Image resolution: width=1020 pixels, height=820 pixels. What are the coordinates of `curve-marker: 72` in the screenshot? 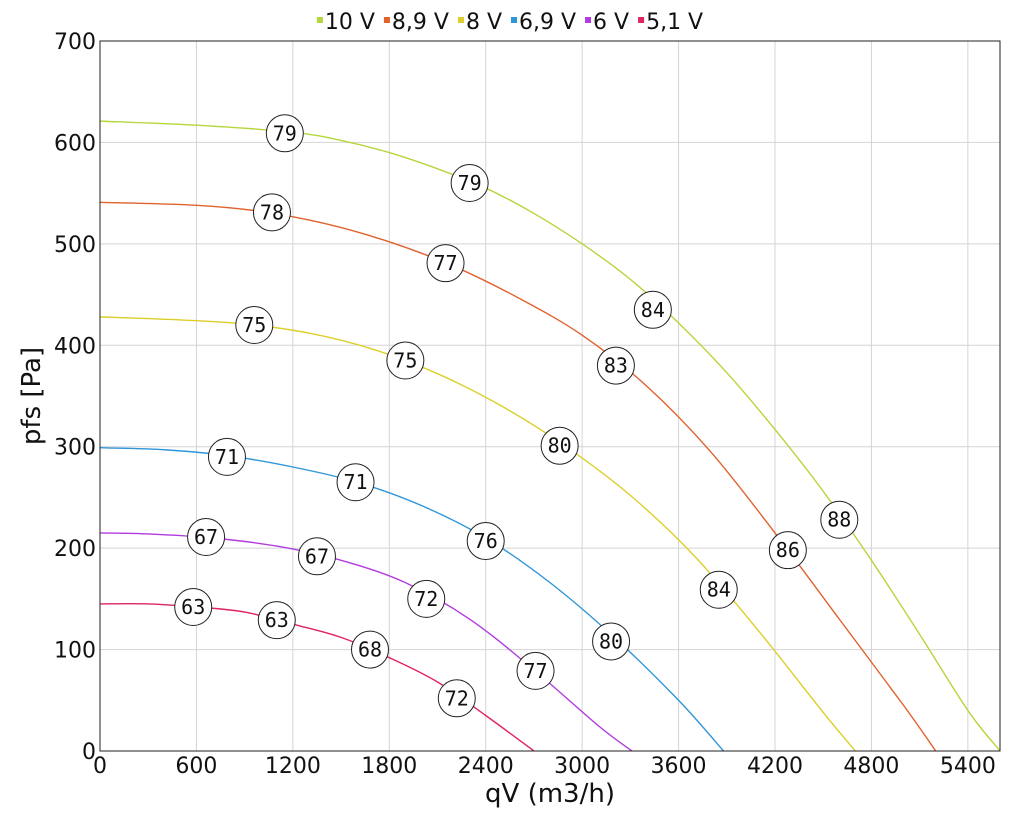 It's located at (426, 598).